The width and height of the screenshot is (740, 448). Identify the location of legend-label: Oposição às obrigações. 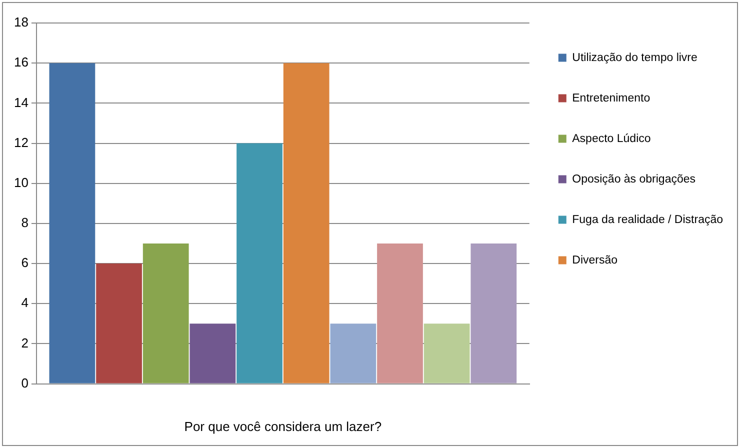
(634, 179).